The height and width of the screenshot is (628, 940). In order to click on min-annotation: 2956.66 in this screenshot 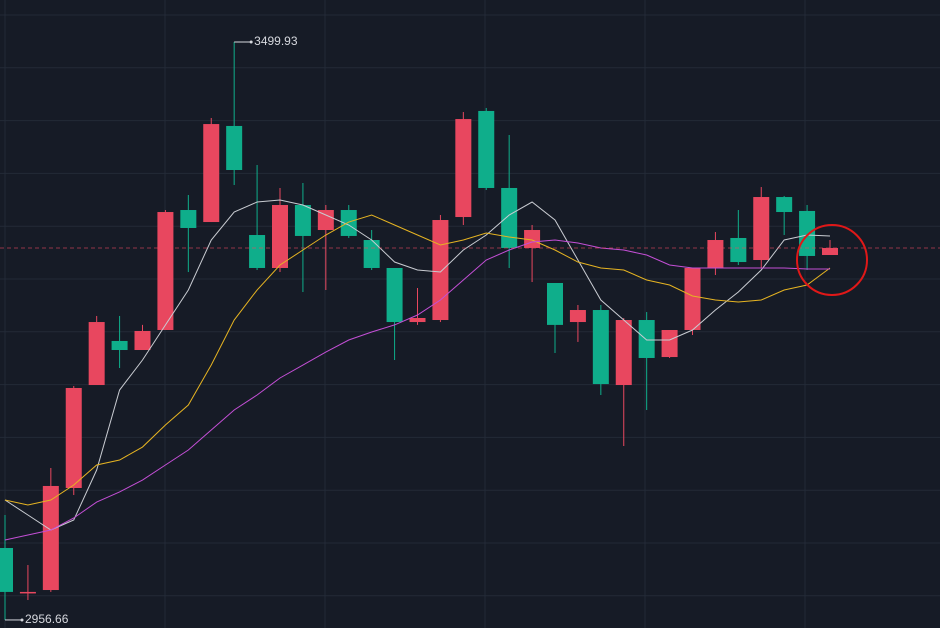, I will do `click(47, 619)`.